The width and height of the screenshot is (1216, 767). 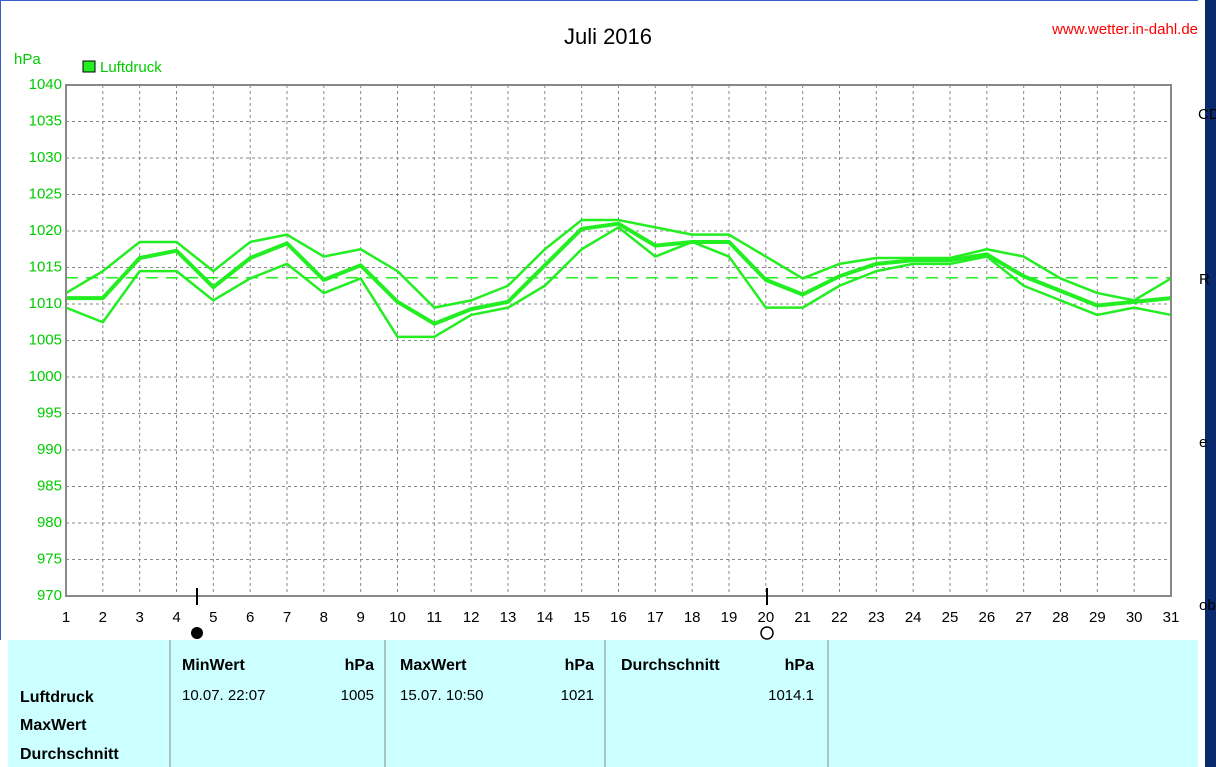 I want to click on y-tick-label: 1035, so click(x=45, y=120).